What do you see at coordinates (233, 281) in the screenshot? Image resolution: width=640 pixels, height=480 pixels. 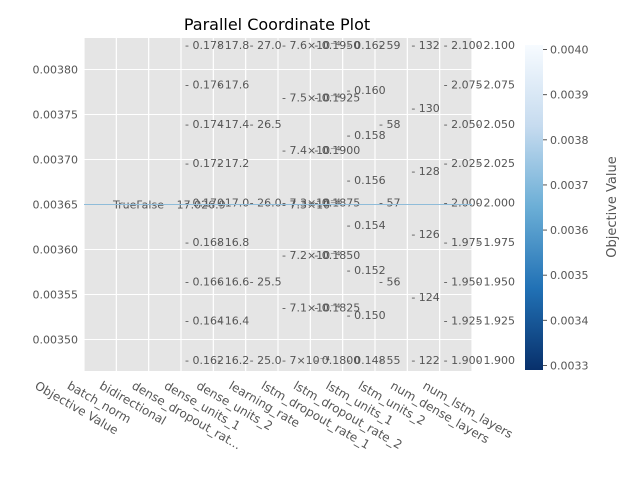 I see `axis-tick-label: - 16.6` at bounding box center [233, 281].